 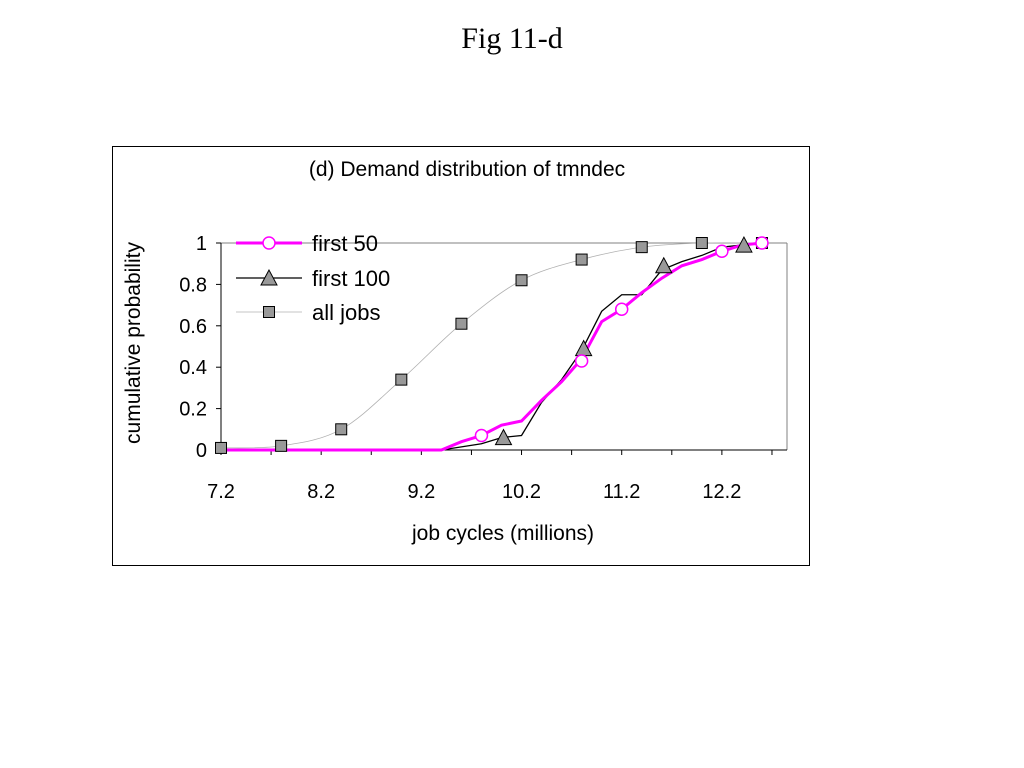 What do you see at coordinates (621, 492) in the screenshot?
I see `x-tick-label: 11.2` at bounding box center [621, 492].